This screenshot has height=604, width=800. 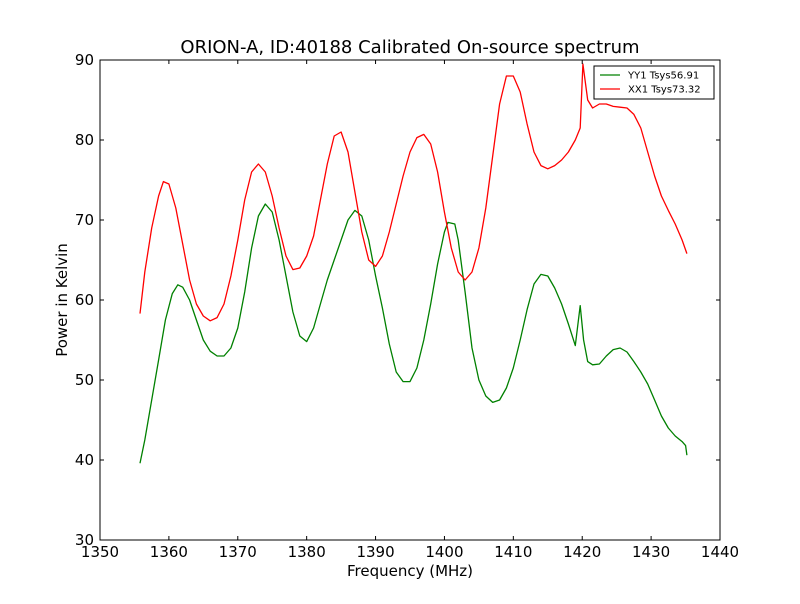 What do you see at coordinates (84, 140) in the screenshot?
I see `y-tick-label: 80` at bounding box center [84, 140].